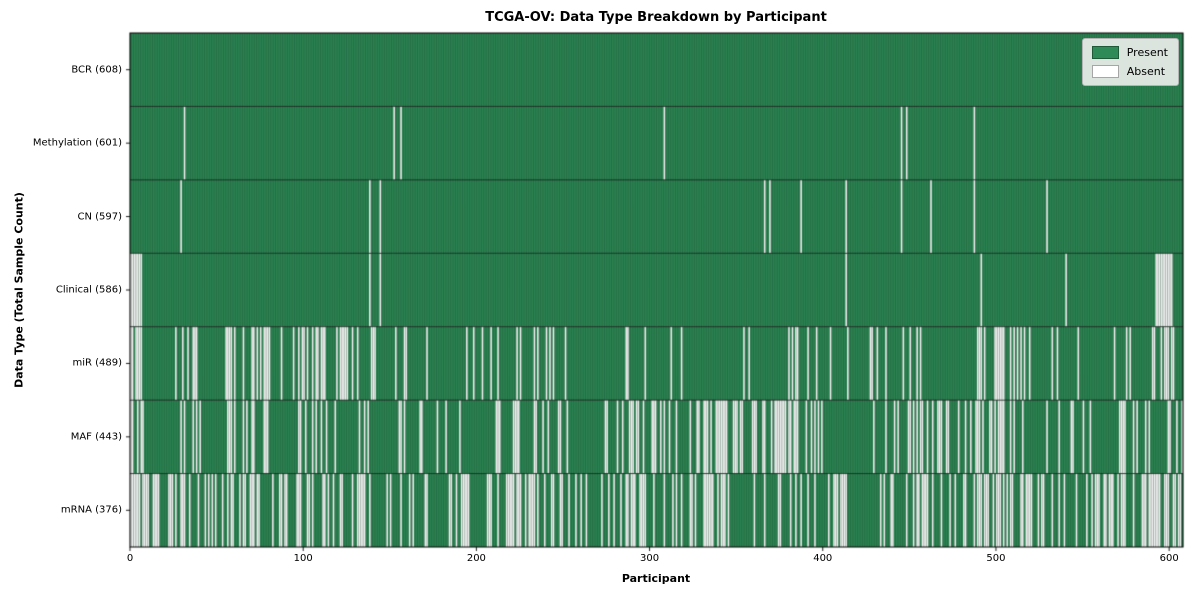 The image size is (1200, 600). What do you see at coordinates (97, 363) in the screenshot?
I see `y-tick-label-miR: miR (489)` at bounding box center [97, 363].